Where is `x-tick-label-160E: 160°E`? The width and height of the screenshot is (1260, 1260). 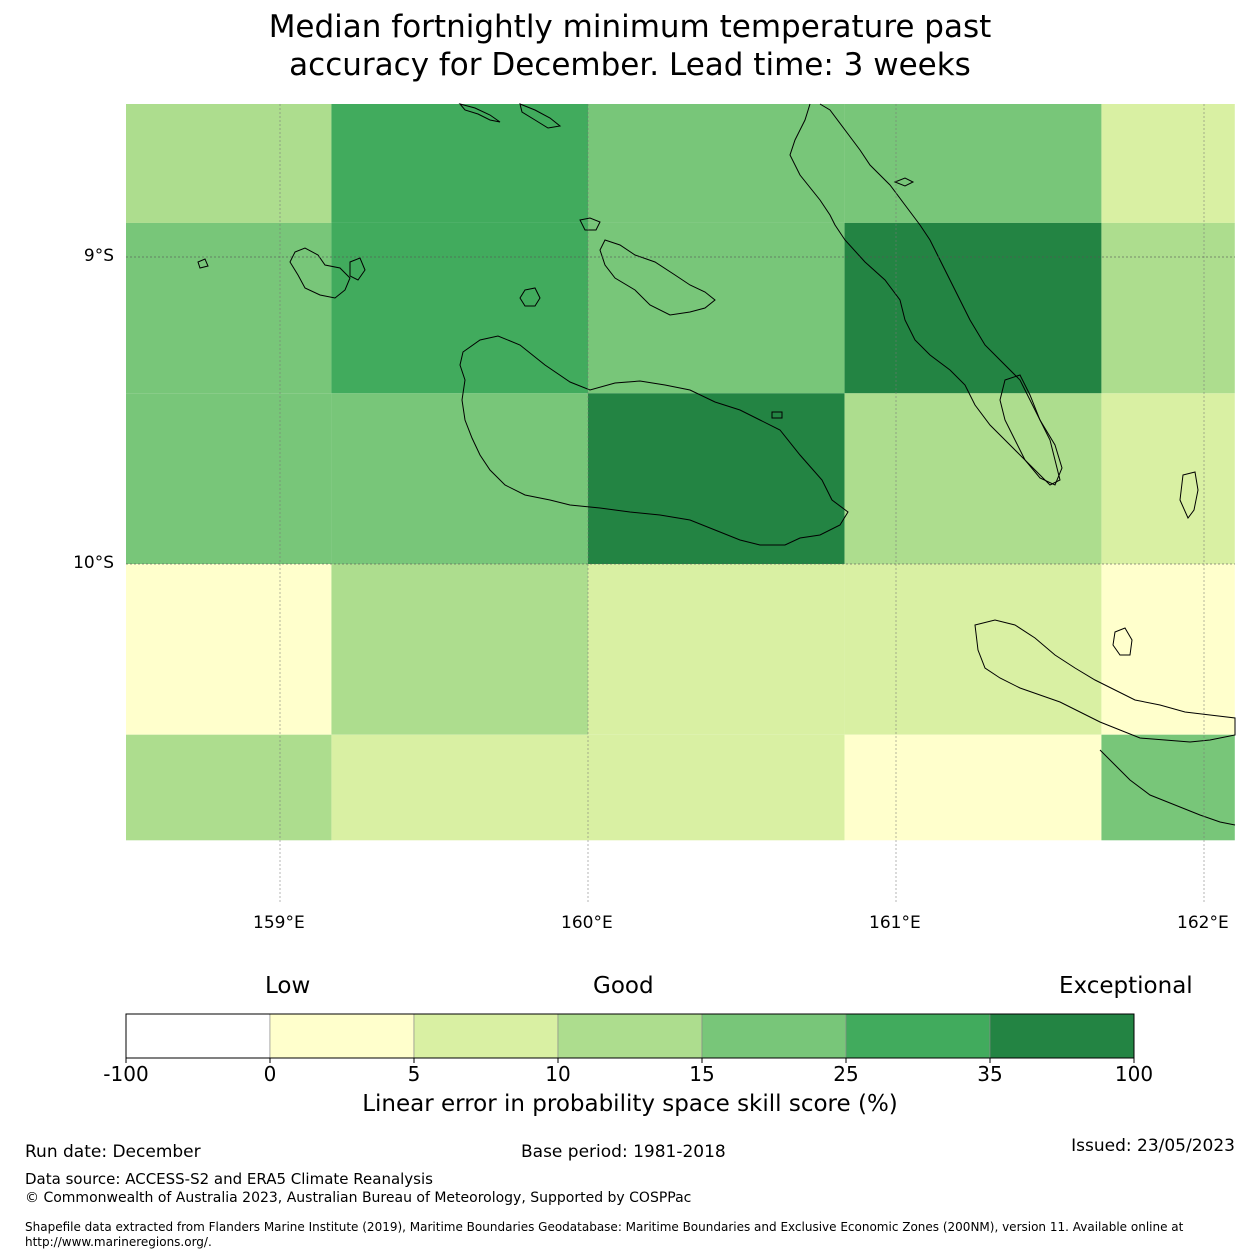
x-tick-label-160E: 160°E is located at coordinates (587, 923).